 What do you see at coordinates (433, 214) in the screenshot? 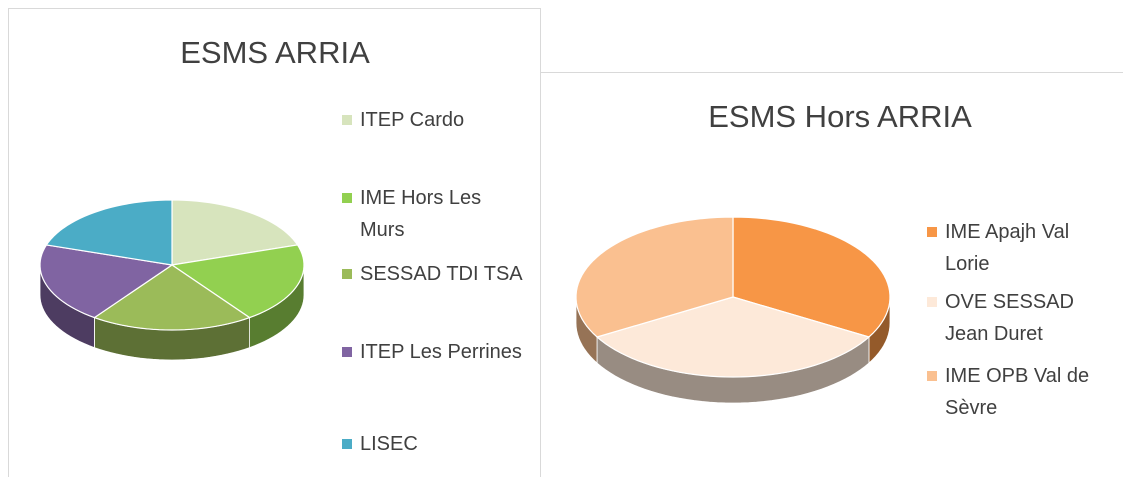
I see `legend-item: IME Hors Les Murs` at bounding box center [433, 214].